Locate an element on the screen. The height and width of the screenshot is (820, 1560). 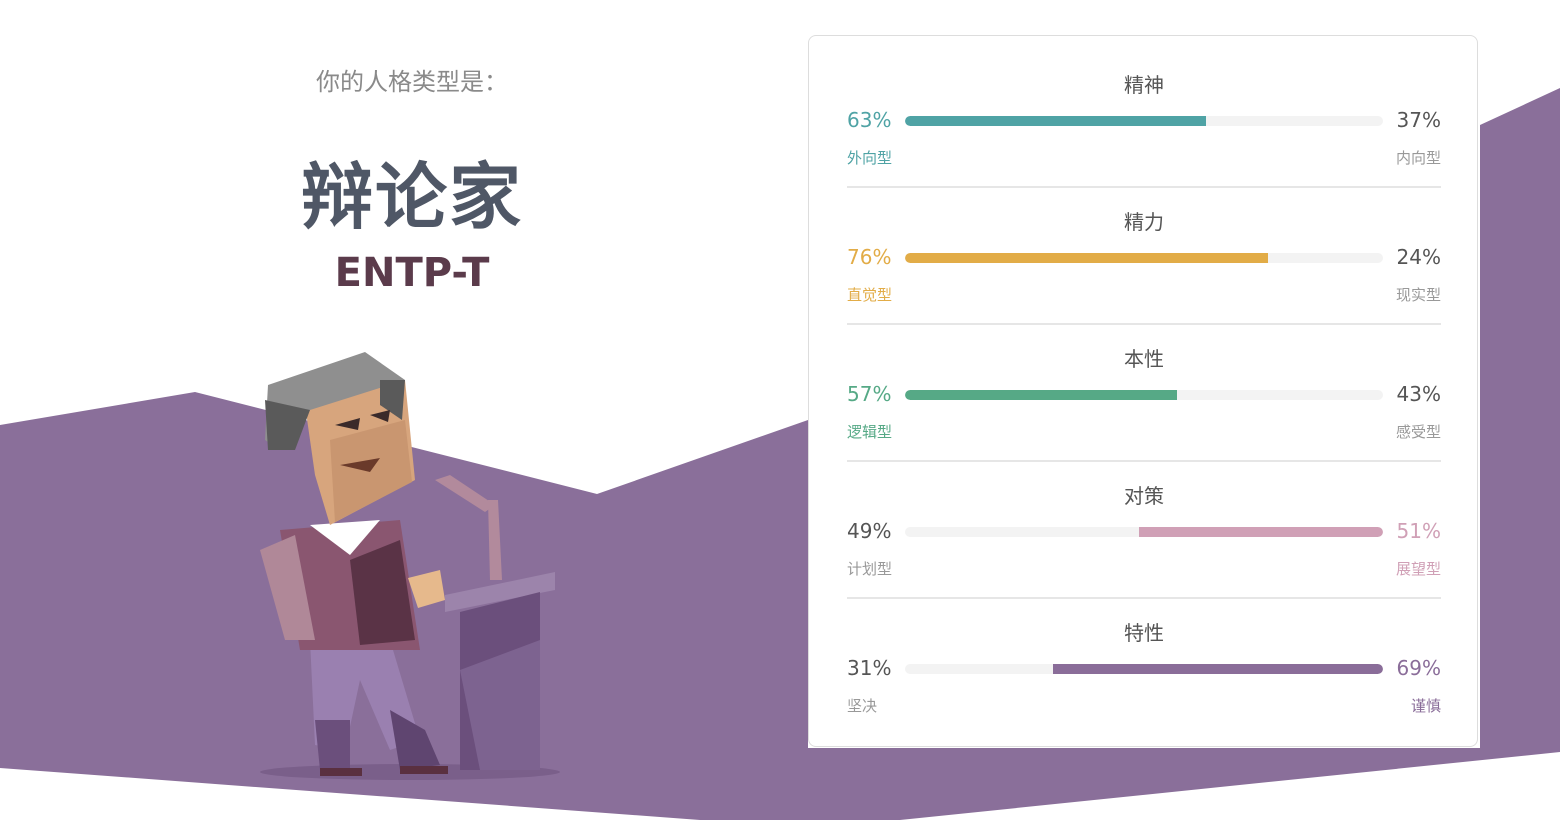
type-code: ENTP-T is located at coordinates (412, 273).